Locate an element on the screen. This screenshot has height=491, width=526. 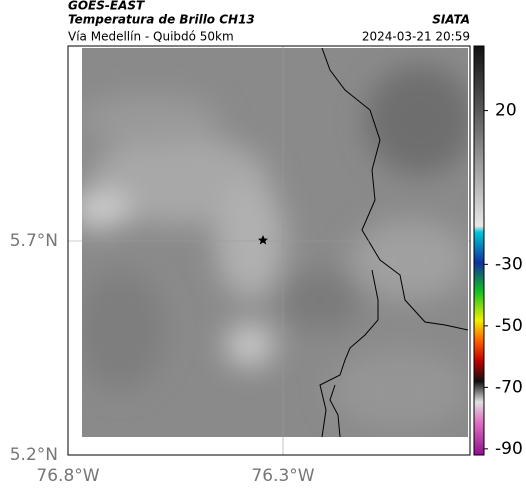
location-marker is located at coordinates (263, 240).